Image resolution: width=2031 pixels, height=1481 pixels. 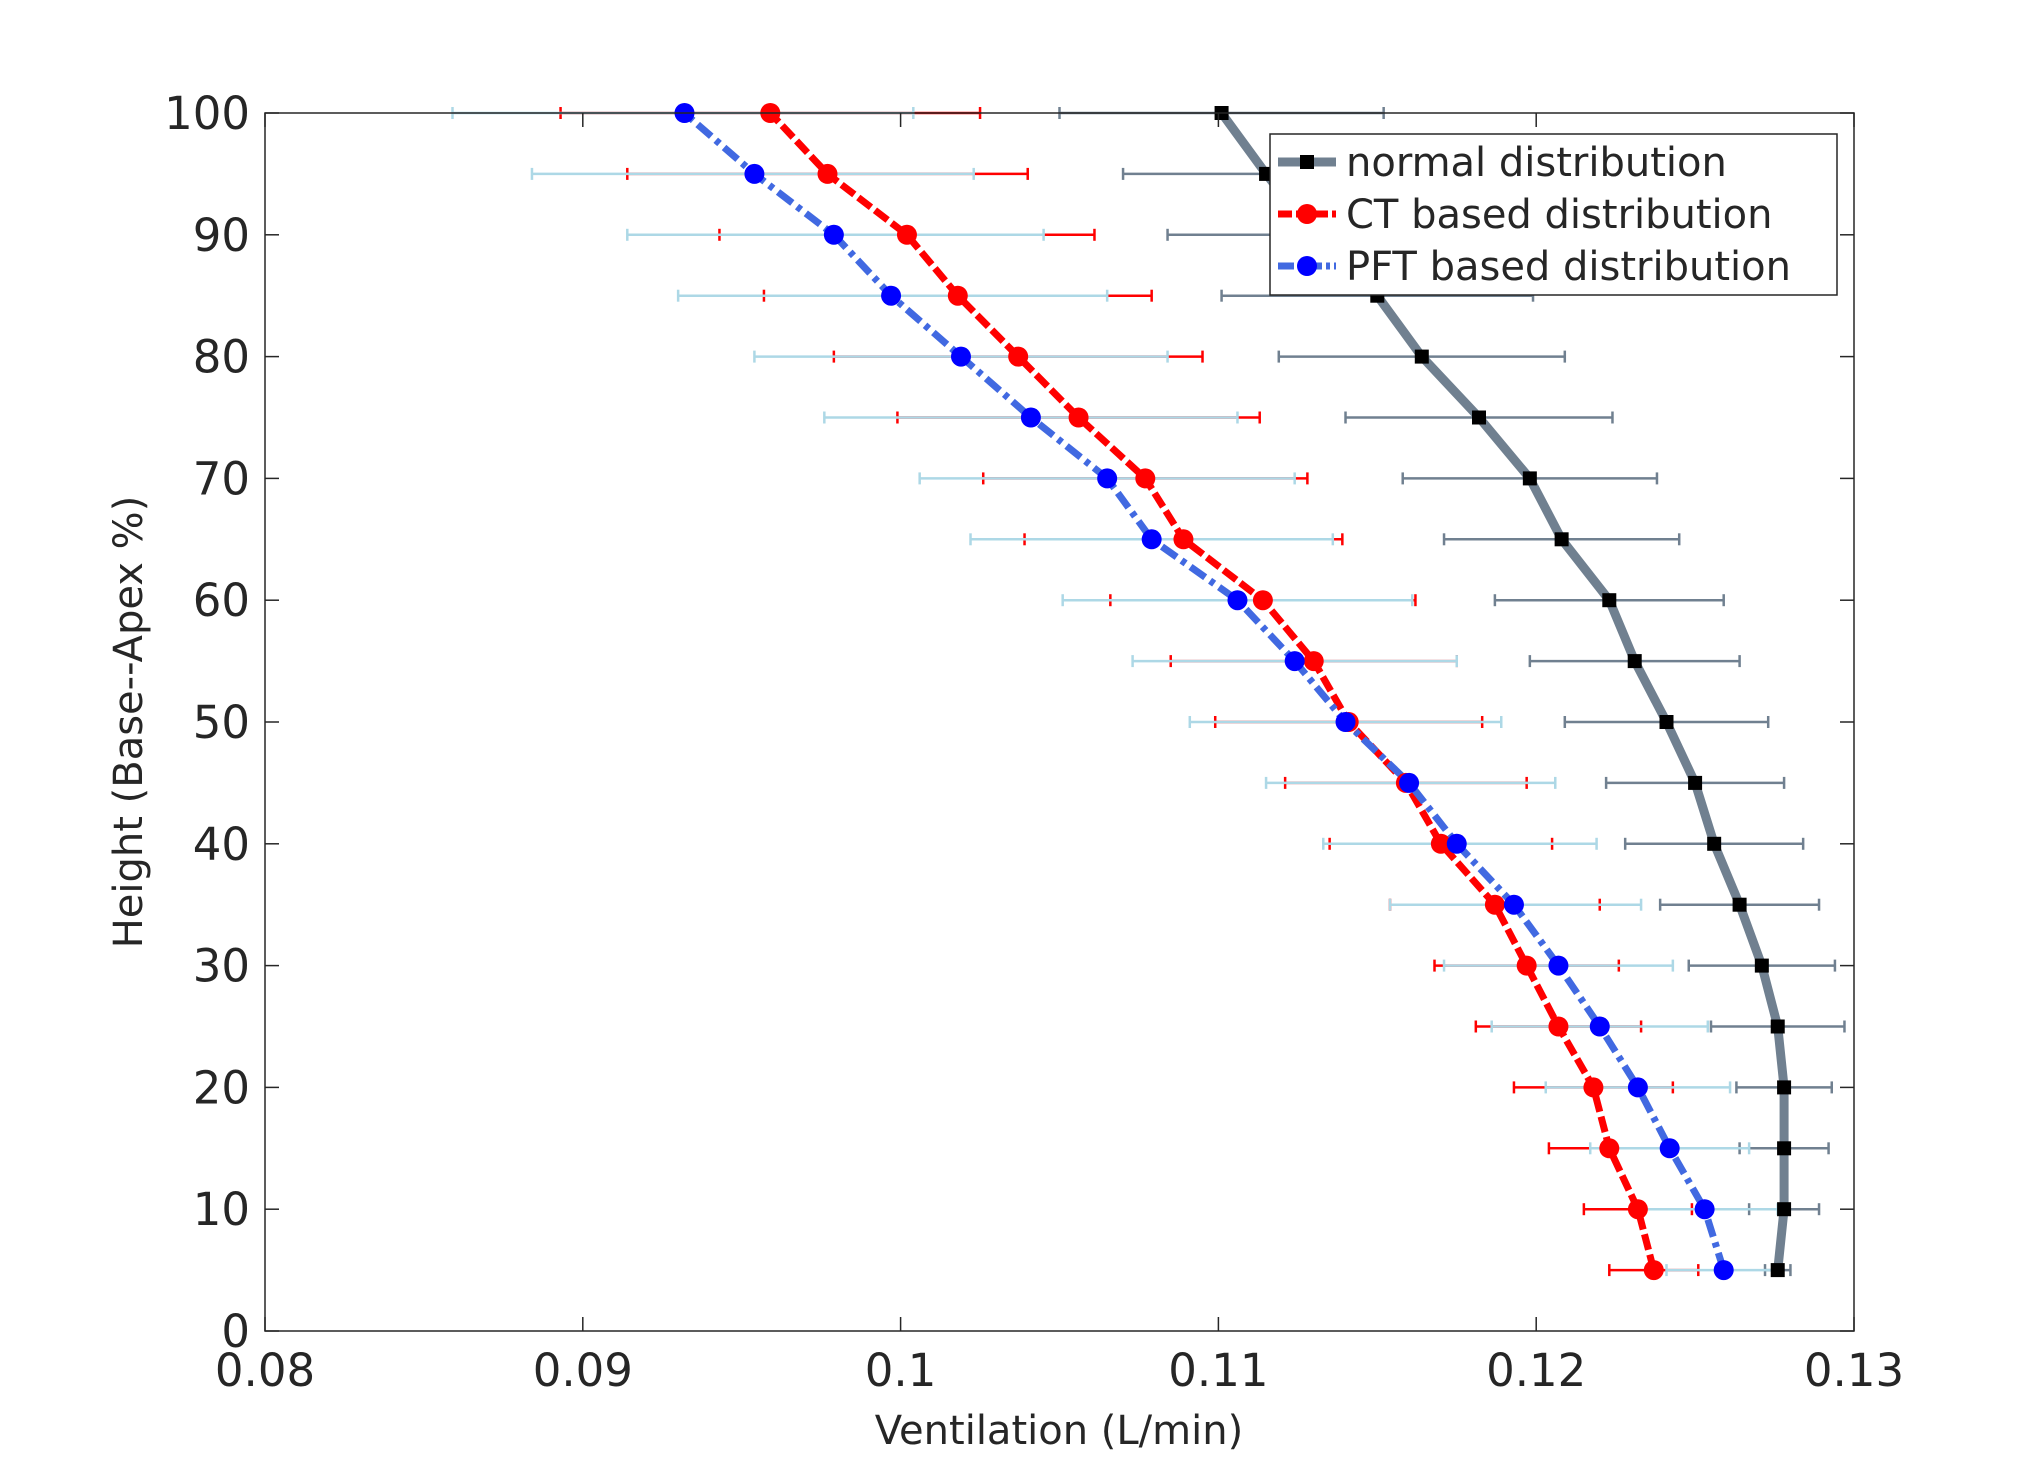 What do you see at coordinates (1559, 215) in the screenshot?
I see `ct-legend-label: CT based distribution` at bounding box center [1559, 215].